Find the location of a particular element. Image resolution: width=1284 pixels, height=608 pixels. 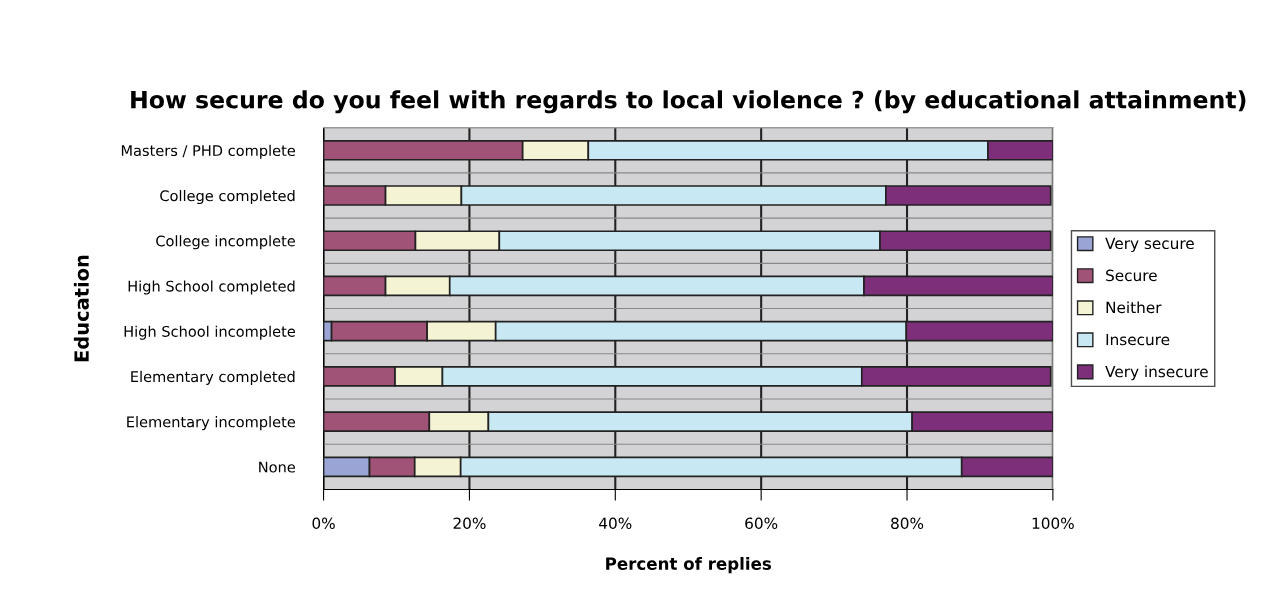

y-axis-title: Education is located at coordinates (81, 308).